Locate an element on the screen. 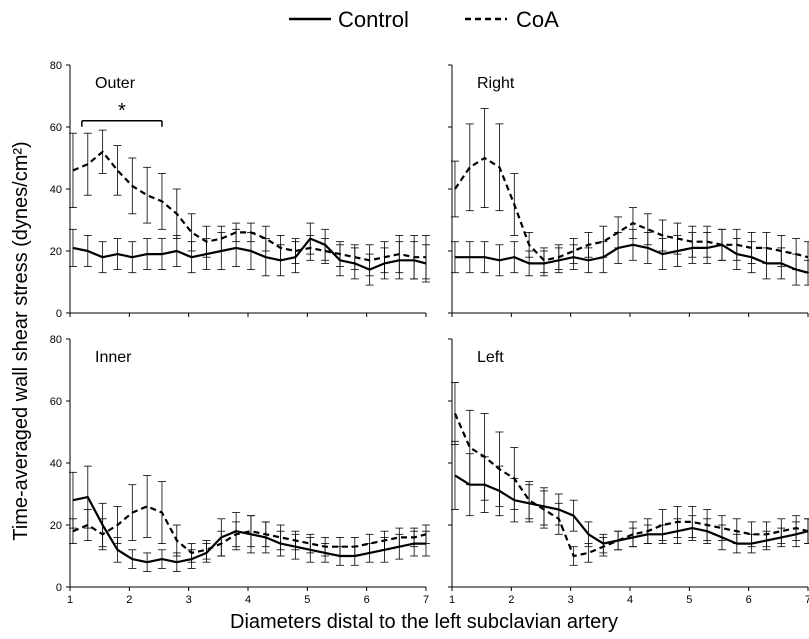  inner-x-tick-label: 2 is located at coordinates (129, 600).